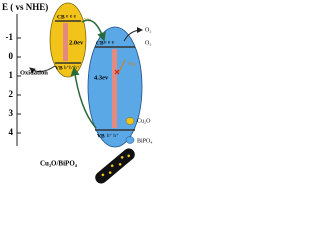 The width and height of the screenshot is (320, 240). What do you see at coordinates (11, 132) in the screenshot?
I see `tick-label: 4` at bounding box center [11, 132].